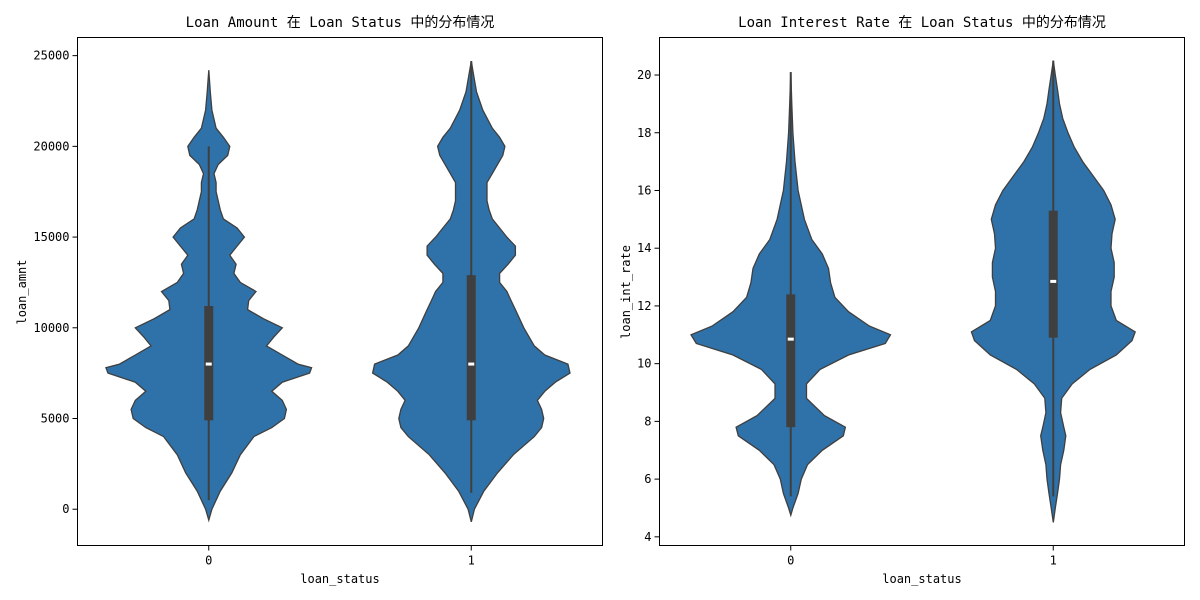 The height and width of the screenshot is (600, 1200). Describe the element at coordinates (626, 292) in the screenshot. I see `right-y-axis-label: loan_int_rate` at that location.